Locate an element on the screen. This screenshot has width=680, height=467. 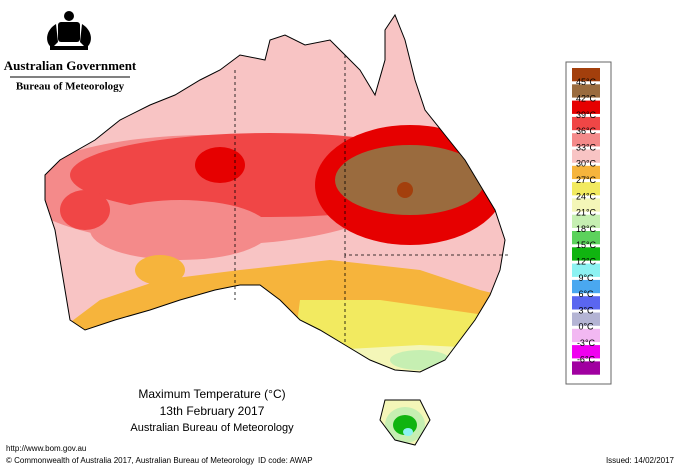
map-title: Maximum Temperature (°C) is located at coordinates (211, 394).